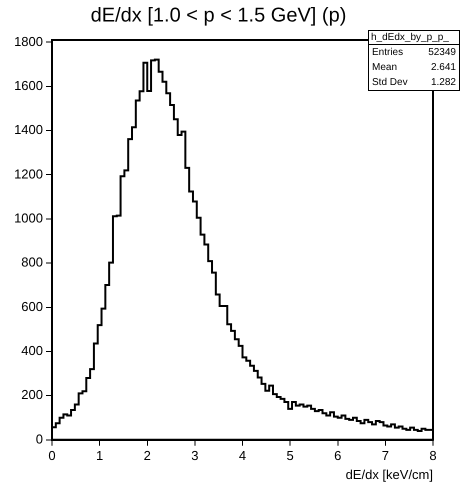  Describe the element at coordinates (32, 306) in the screenshot. I see `y-tick-label: 600` at that location.